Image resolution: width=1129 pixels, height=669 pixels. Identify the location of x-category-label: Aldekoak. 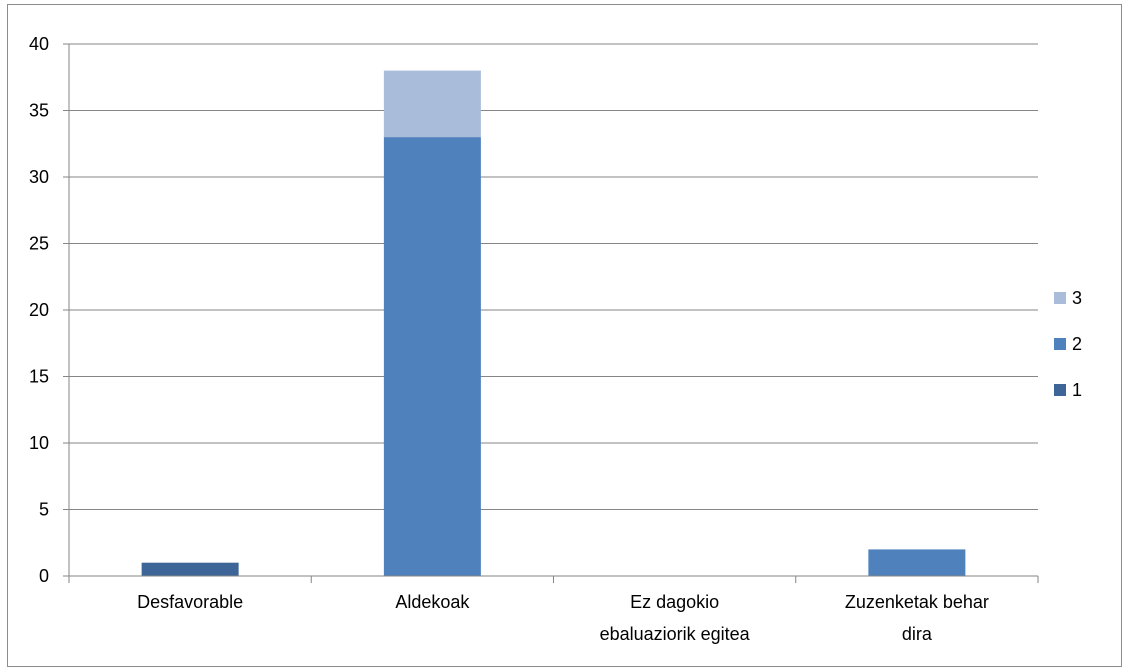
(432, 602).